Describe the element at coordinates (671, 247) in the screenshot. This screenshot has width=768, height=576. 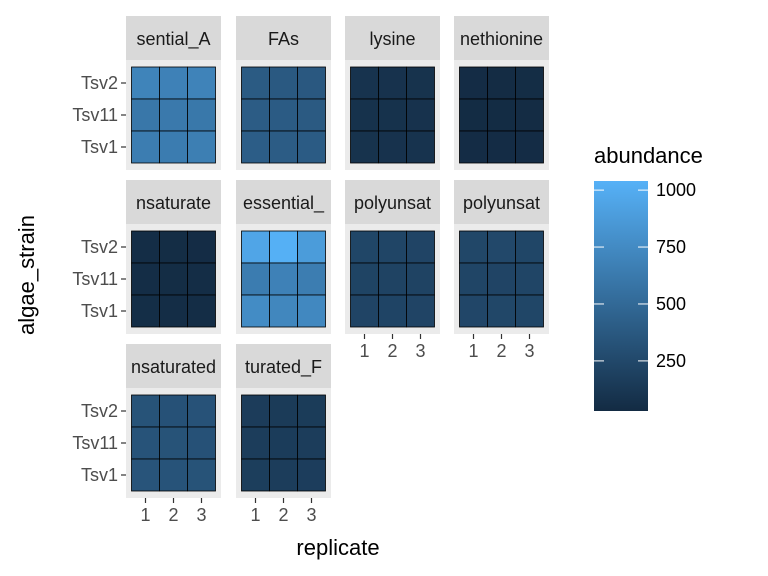
I see `legend-tick-label: 750` at that location.